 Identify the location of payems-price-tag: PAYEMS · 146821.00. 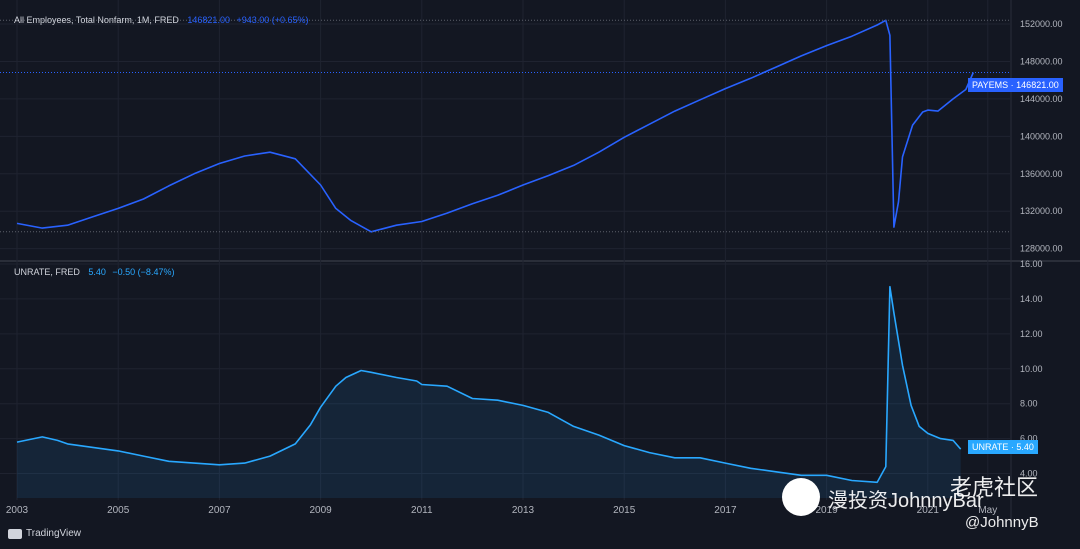
(1015, 85).